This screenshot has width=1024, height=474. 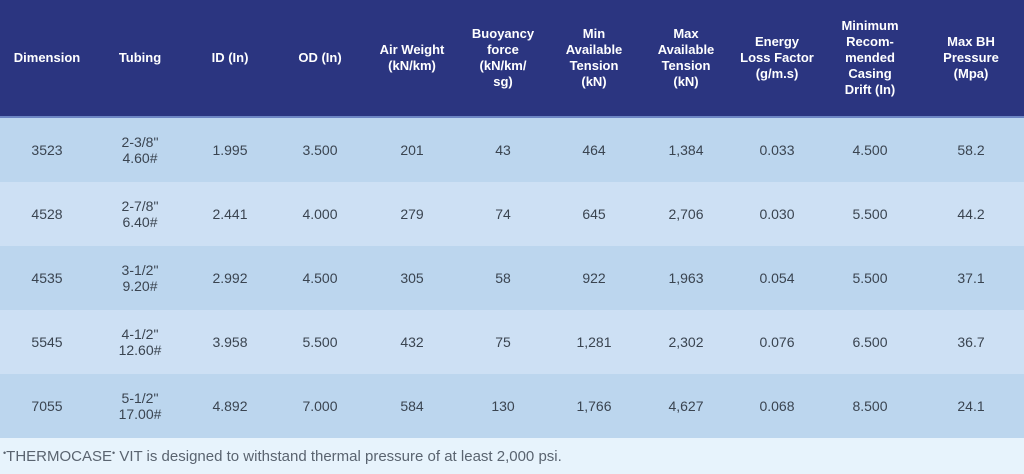 I want to click on cell-min-tension: 464, so click(x=594, y=149).